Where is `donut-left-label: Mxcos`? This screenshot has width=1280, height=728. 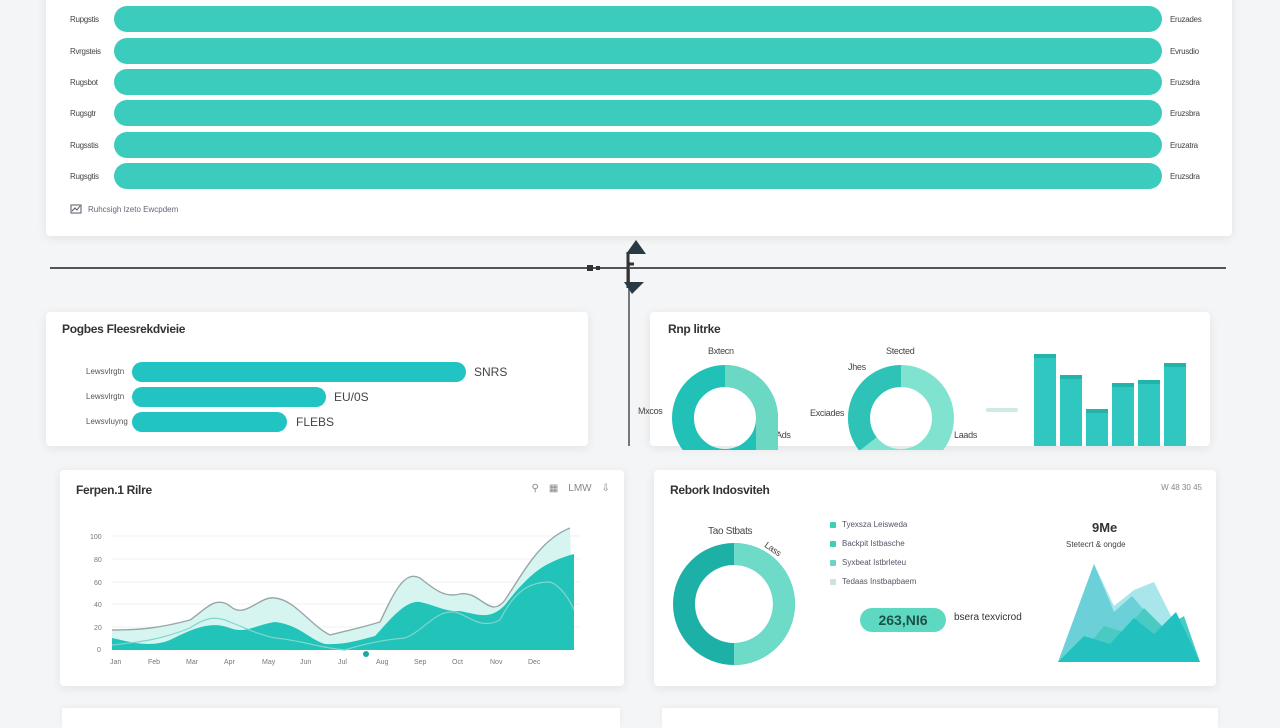 donut-left-label: Mxcos is located at coordinates (650, 411).